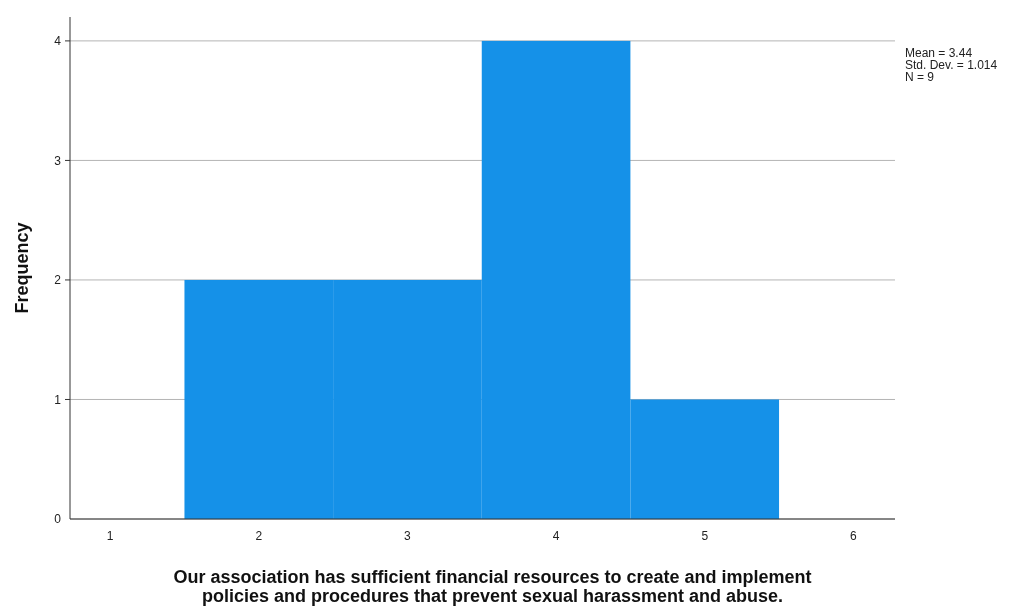 The image size is (1025, 611). I want to click on y-tick-label: 0, so click(58, 519).